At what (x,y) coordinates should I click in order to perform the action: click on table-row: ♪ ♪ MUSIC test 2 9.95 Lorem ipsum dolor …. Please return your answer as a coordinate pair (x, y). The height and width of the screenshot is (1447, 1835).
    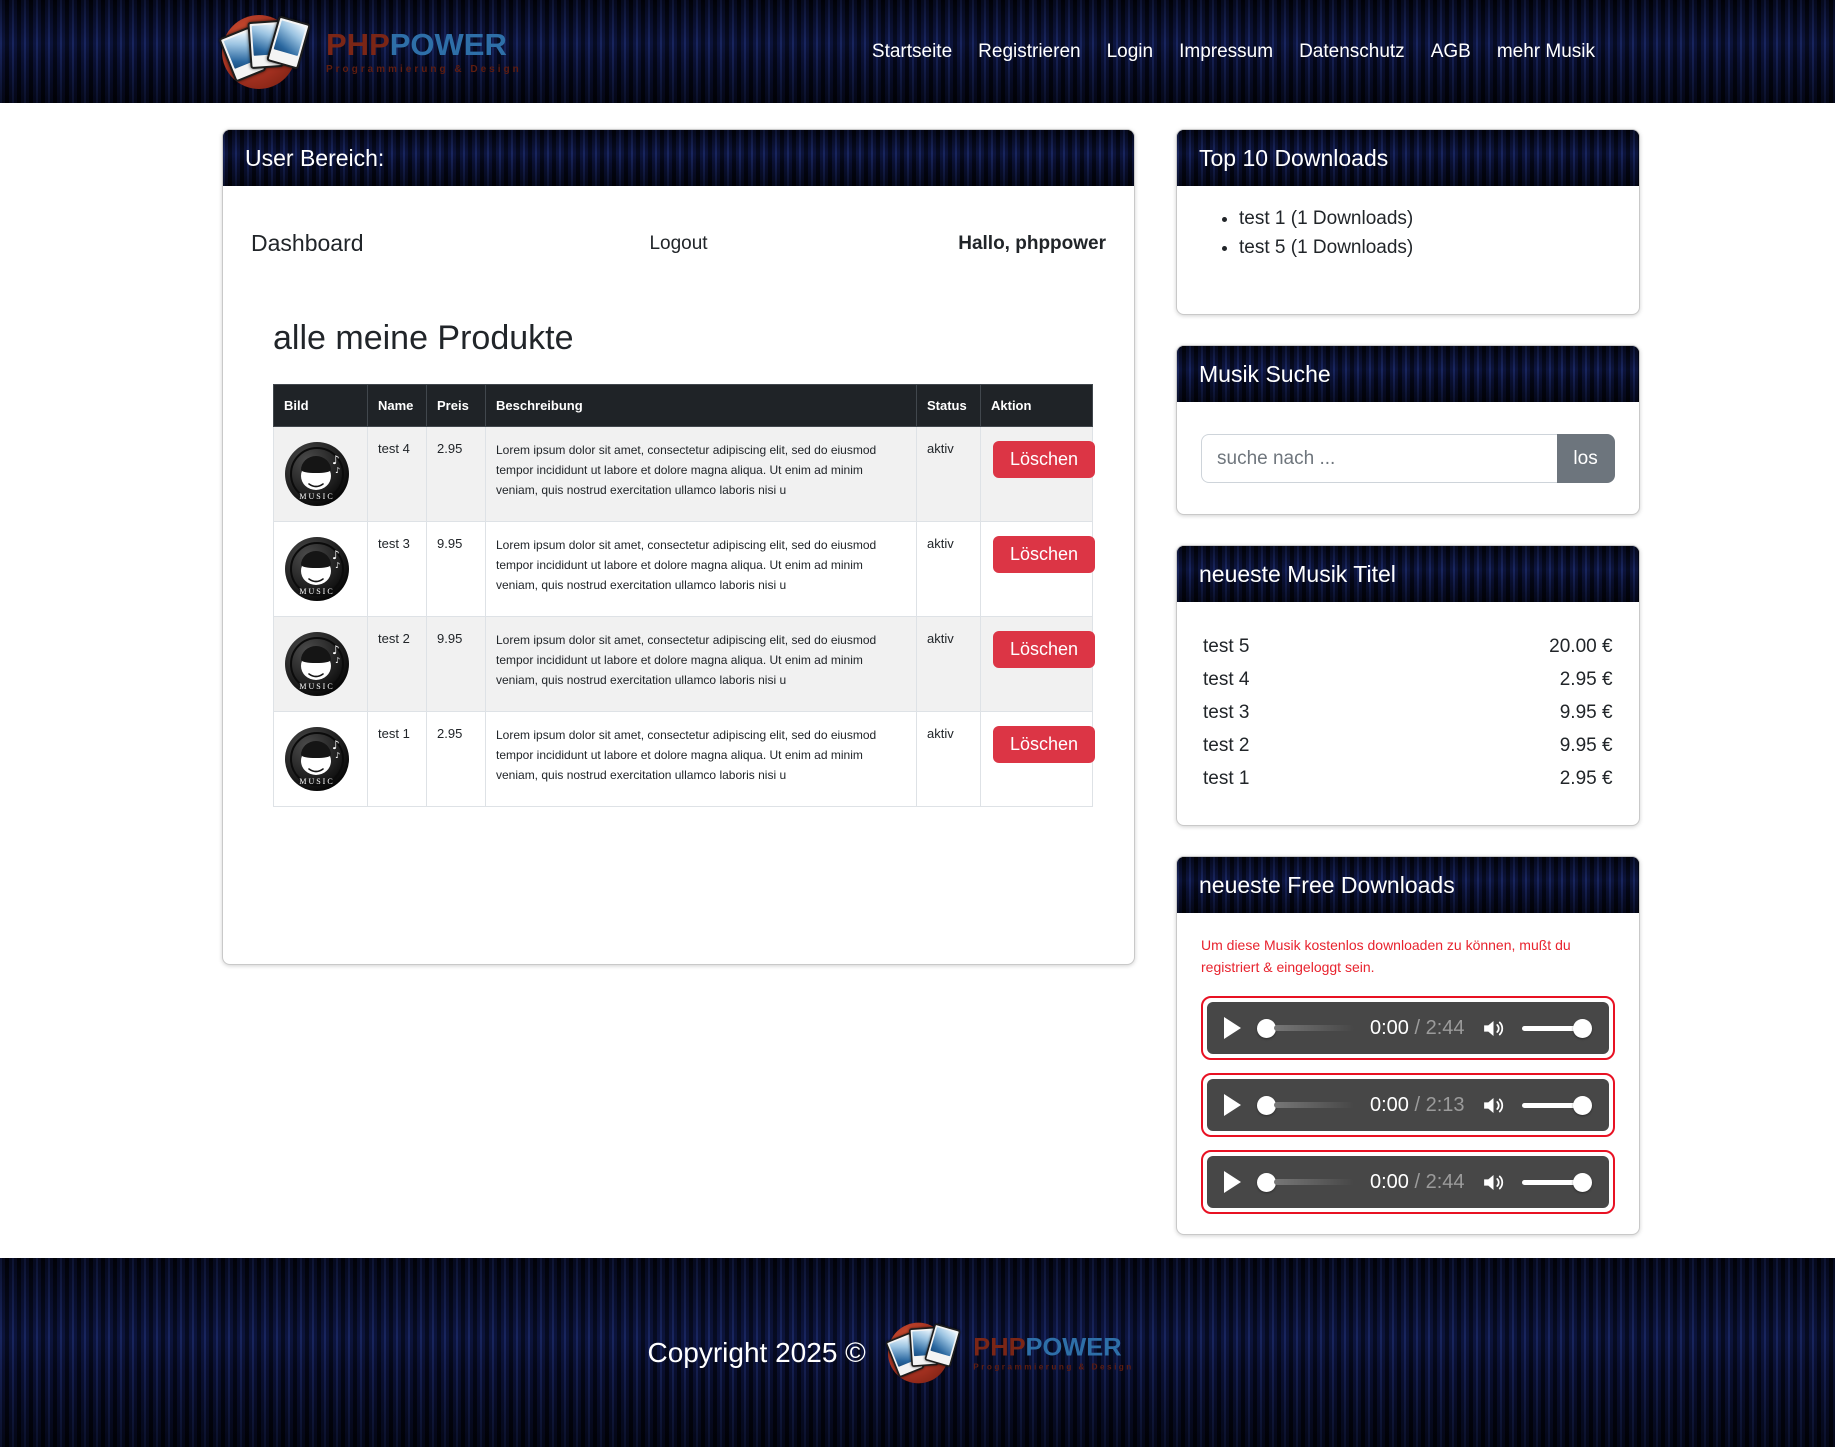
    Looking at the image, I should click on (684, 664).